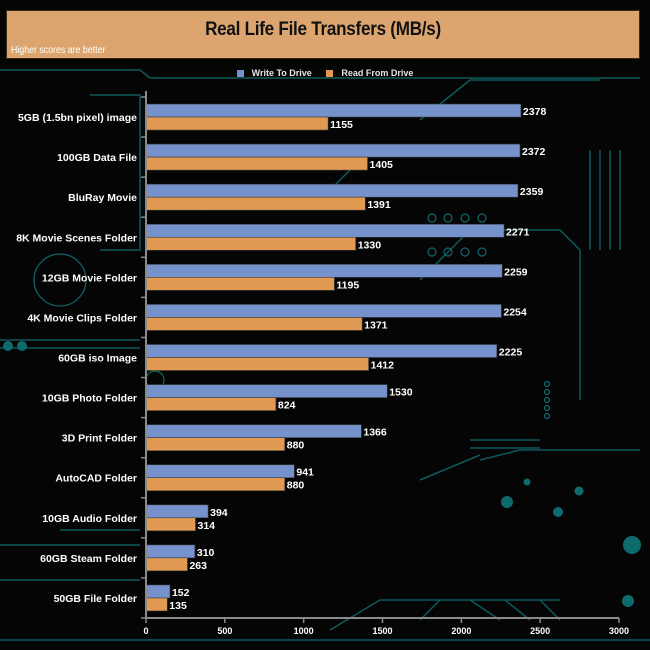 The height and width of the screenshot is (650, 650). I want to click on x-tick-label: 3000, so click(619, 631).